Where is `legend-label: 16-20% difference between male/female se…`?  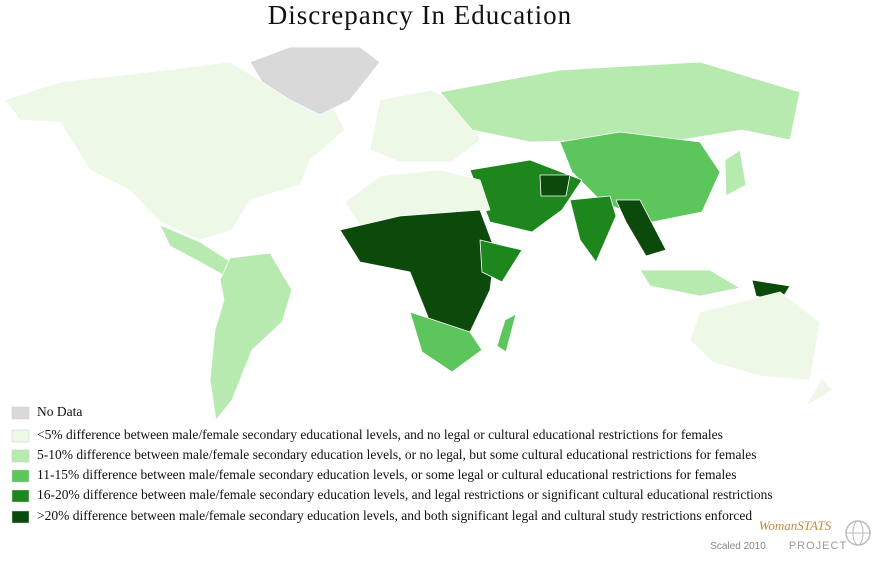 legend-label: 16-20% difference between male/female se… is located at coordinates (405, 494).